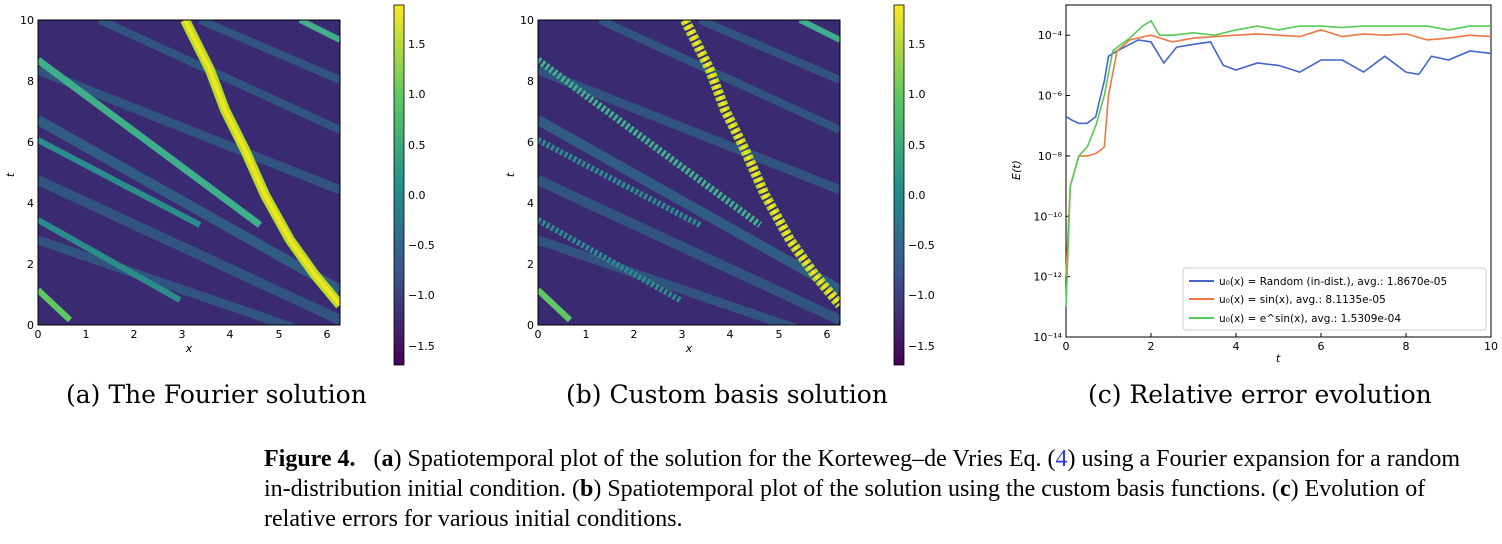  What do you see at coordinates (1050, 156) in the screenshot?
I see `y-tick-label: 10⁻⁸` at bounding box center [1050, 156].